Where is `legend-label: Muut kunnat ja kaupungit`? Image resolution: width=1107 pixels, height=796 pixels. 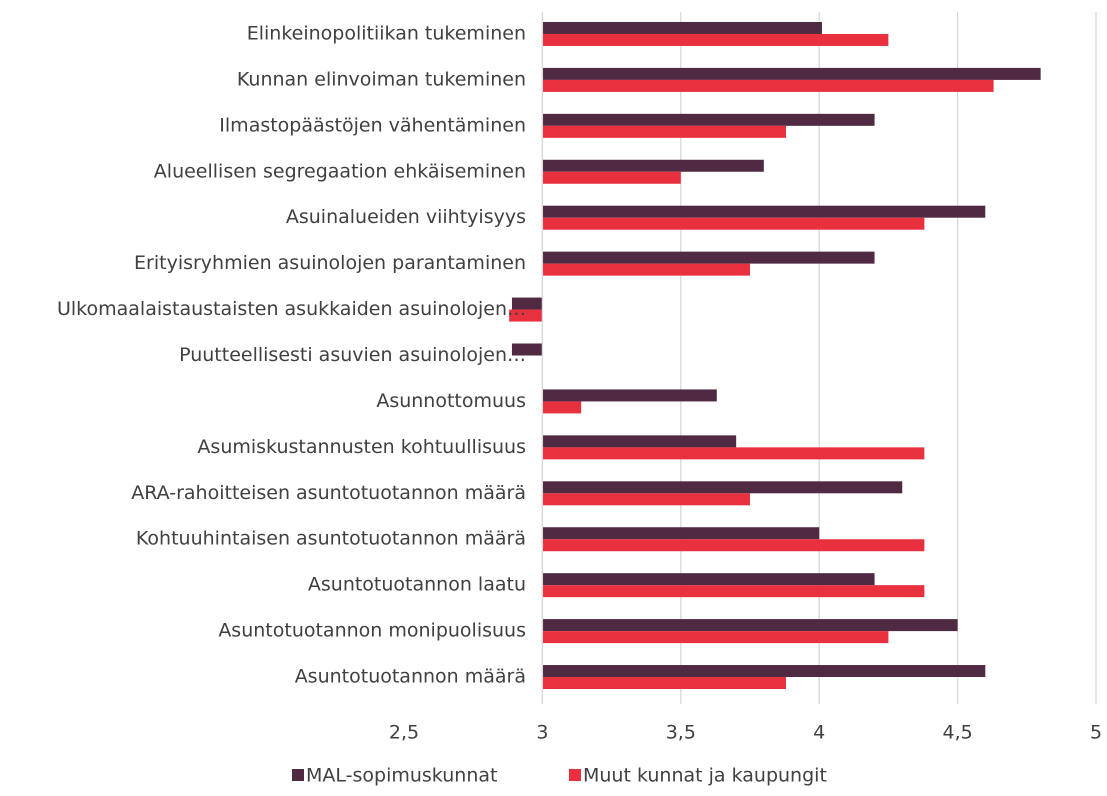
legend-label: Muut kunnat ja kaupungit is located at coordinates (705, 776).